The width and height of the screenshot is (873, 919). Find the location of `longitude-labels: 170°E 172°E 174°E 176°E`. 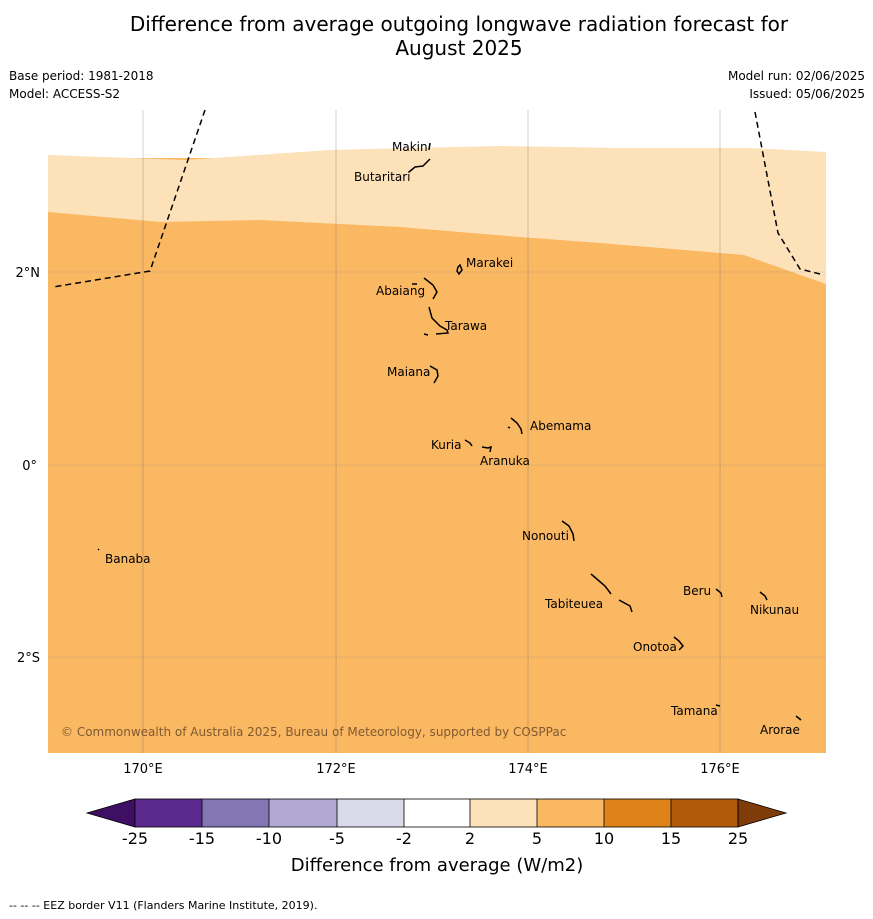

longitude-labels: 170°E 172°E 174°E 176°E is located at coordinates (431, 769).